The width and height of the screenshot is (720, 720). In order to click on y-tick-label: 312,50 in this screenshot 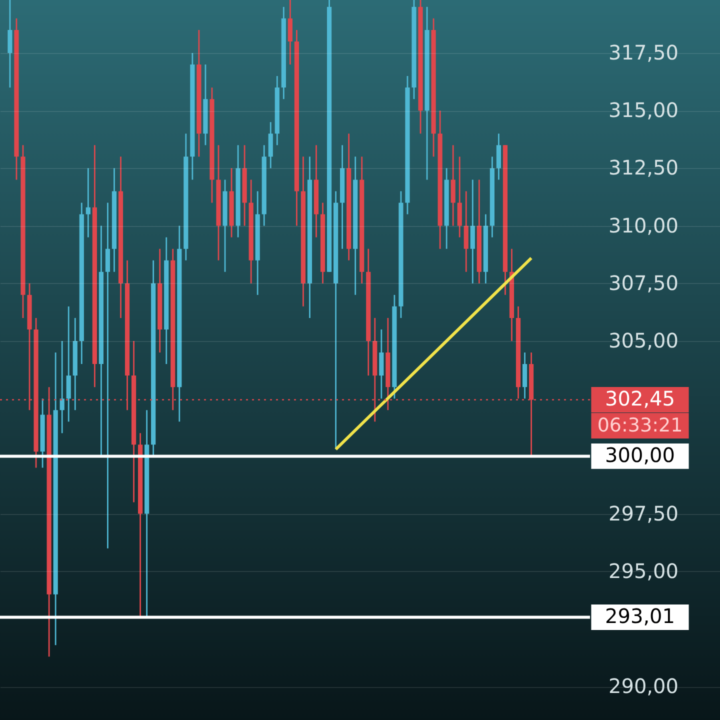, I will do `click(643, 168)`.